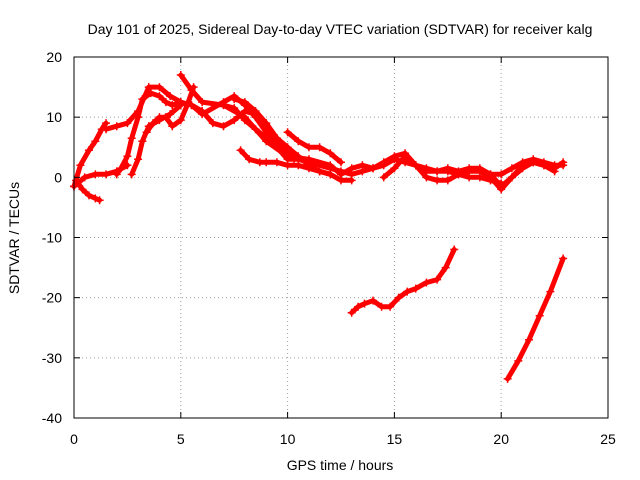  I want to click on x-tick-label: 15, so click(395, 439).